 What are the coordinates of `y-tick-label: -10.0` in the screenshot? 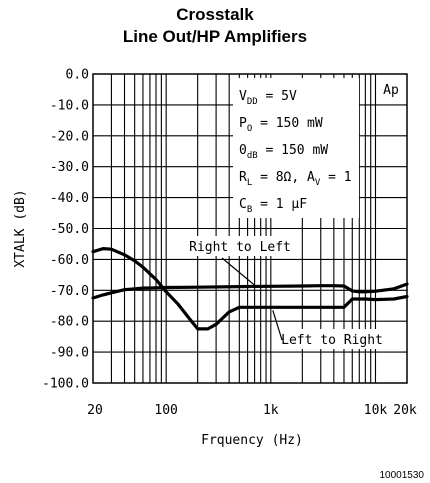 It's located at (69, 105).